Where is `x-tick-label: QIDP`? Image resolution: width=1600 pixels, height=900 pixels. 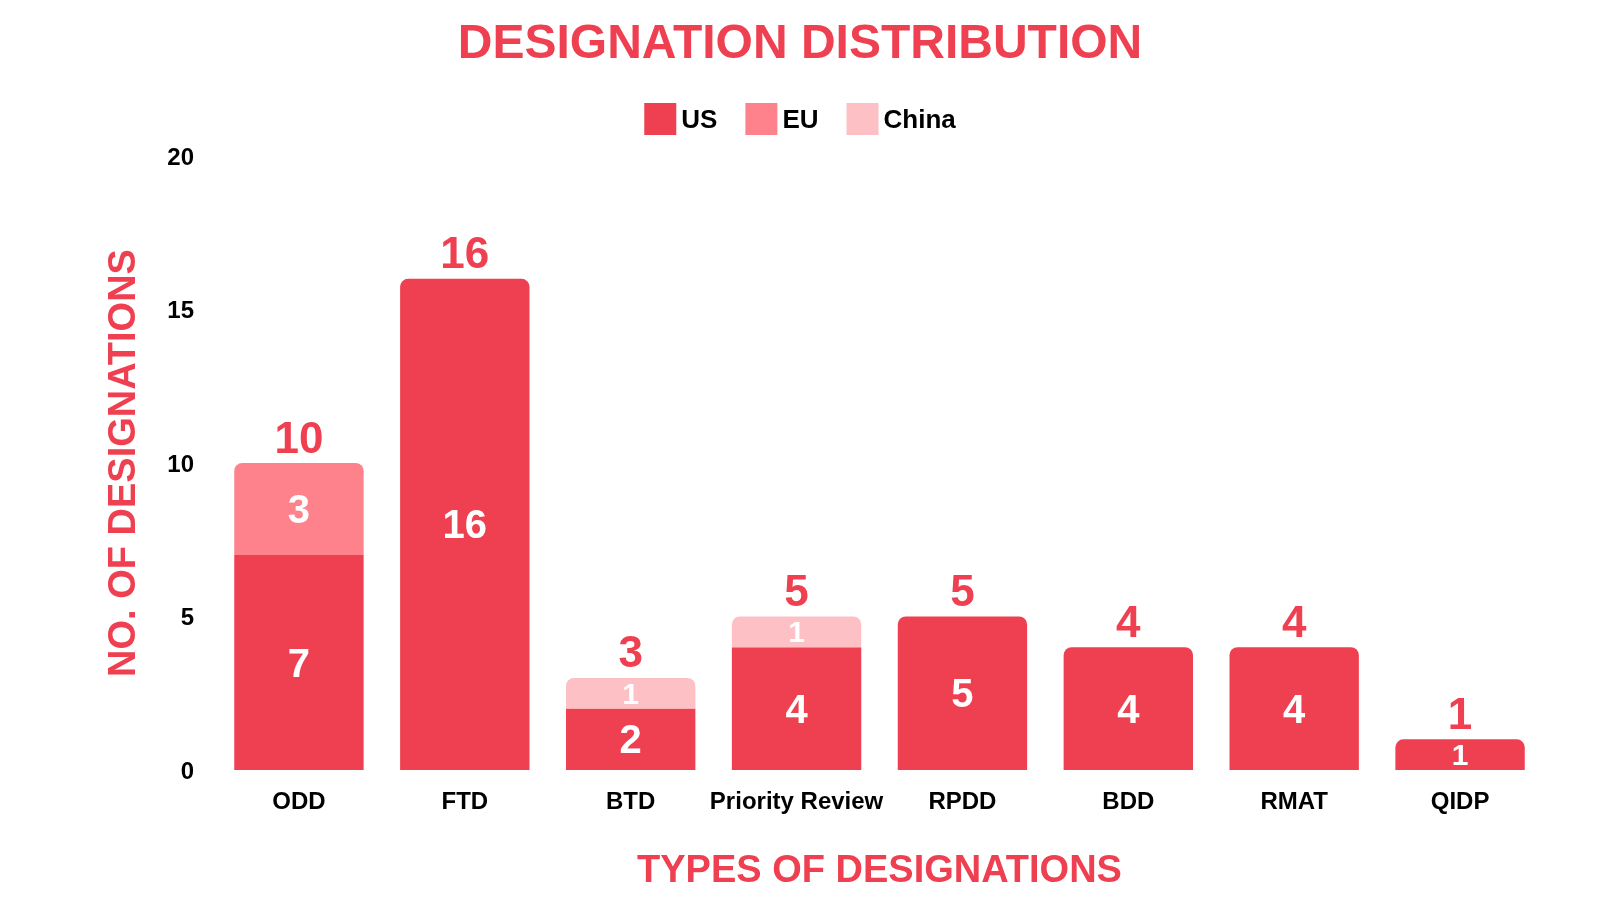 x-tick-label: QIDP is located at coordinates (1460, 800).